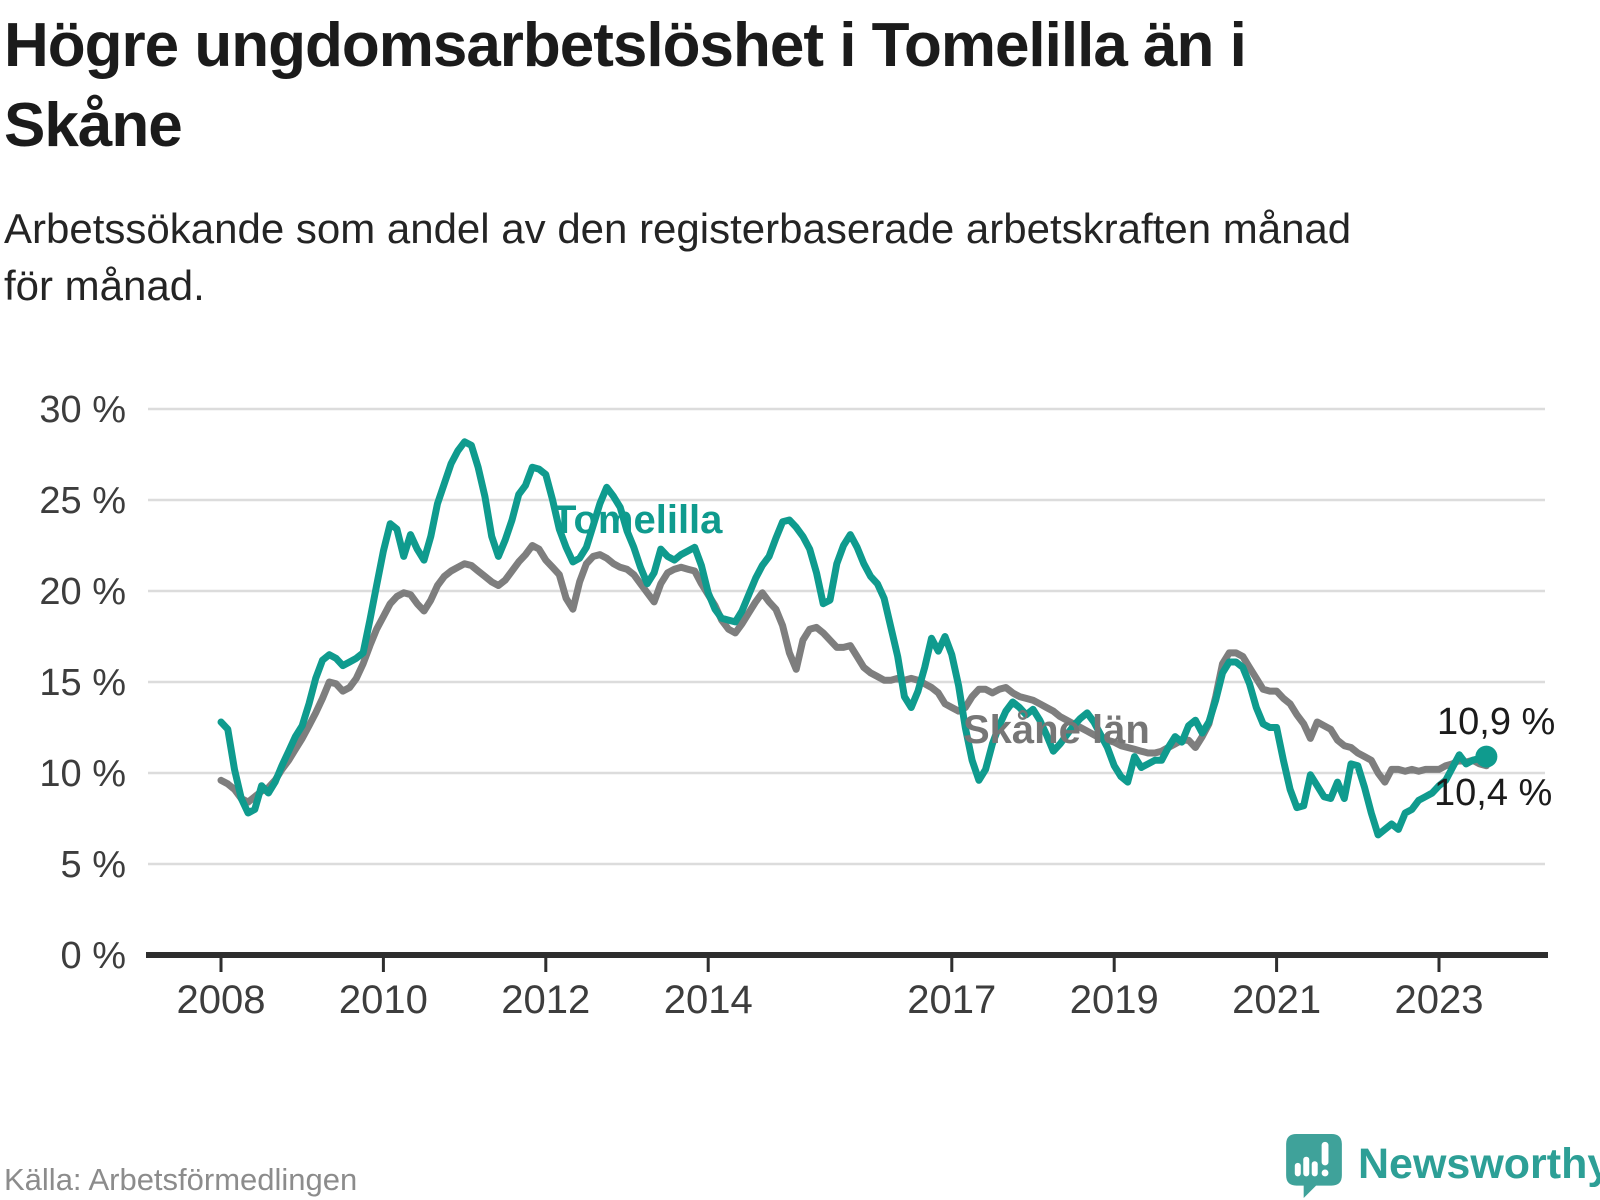 This screenshot has height=1200, width=1600. What do you see at coordinates (1056, 730) in the screenshot?
I see `series-label-skane-lan: Skåne län` at bounding box center [1056, 730].